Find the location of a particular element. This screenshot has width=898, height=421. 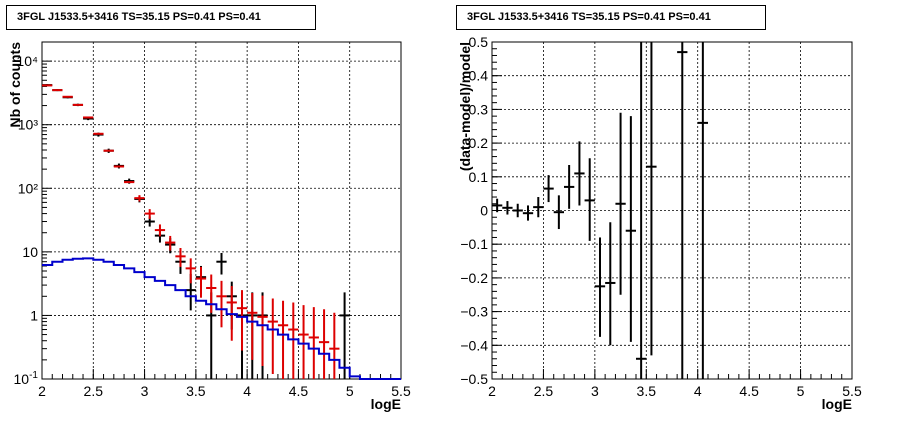

panel1-y-tick-label: 0 is located at coordinates (484, 211).